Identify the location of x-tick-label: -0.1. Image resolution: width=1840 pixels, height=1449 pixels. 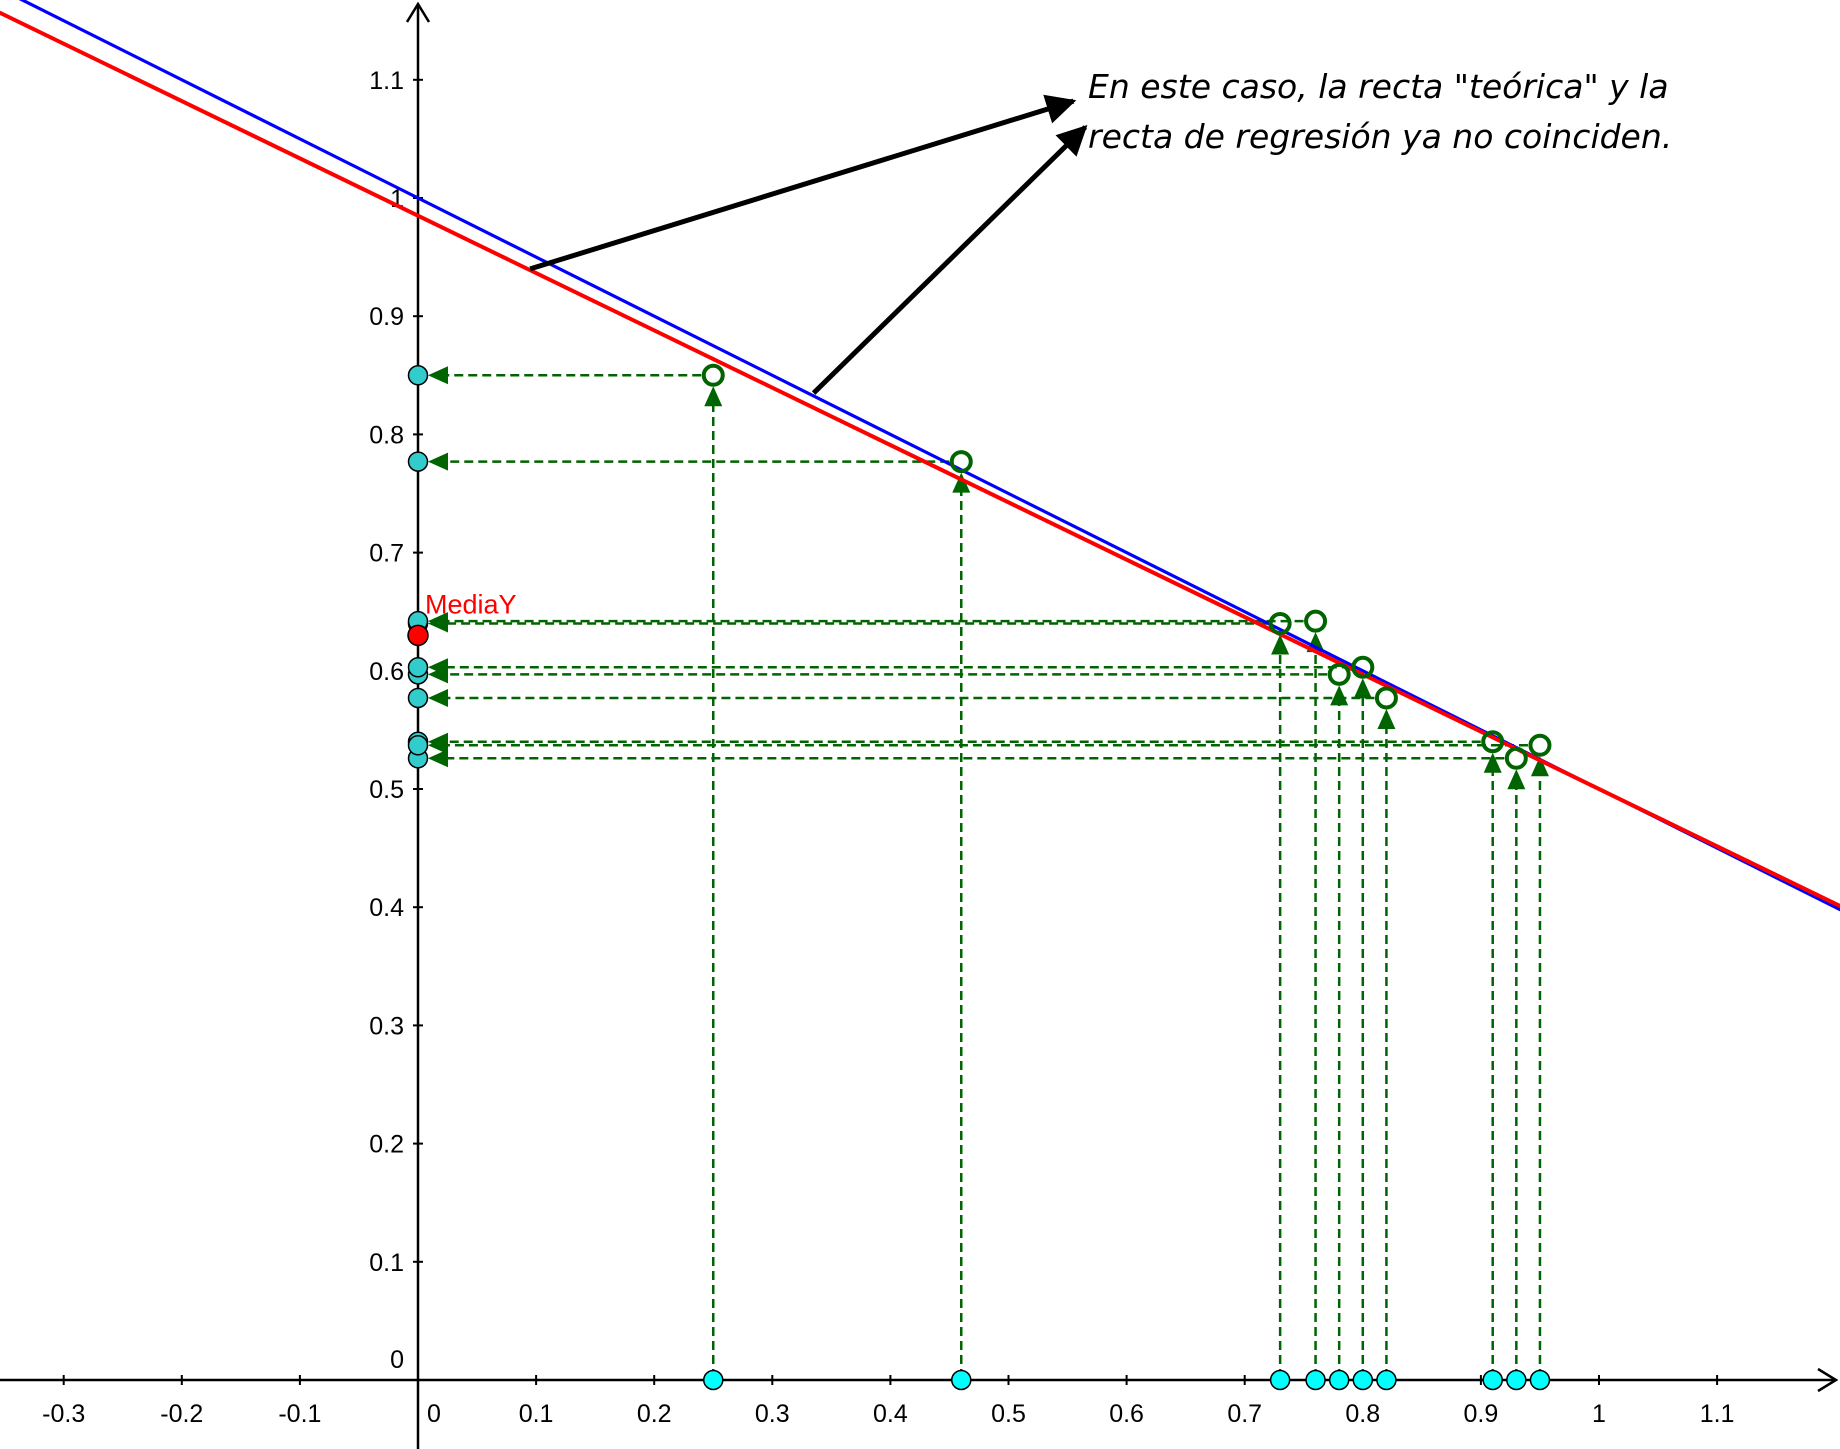
(299, 1414).